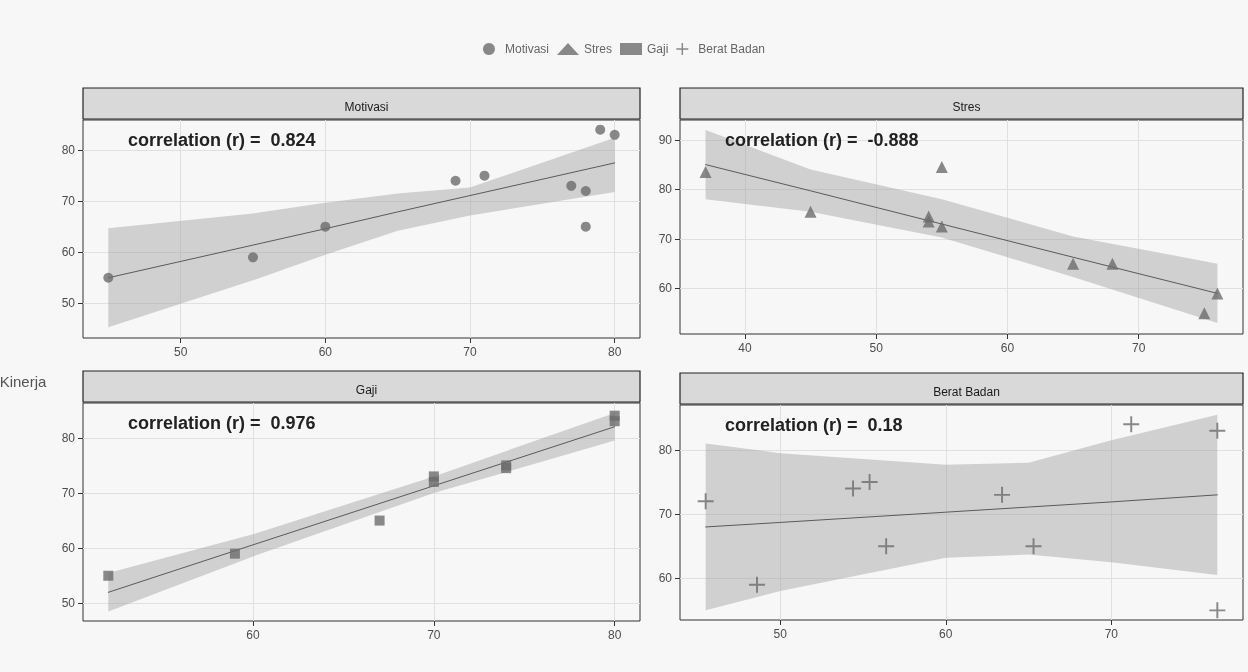 Image resolution: width=1248 pixels, height=672 pixels. I want to click on chart-title: Motivasi, so click(366, 107).